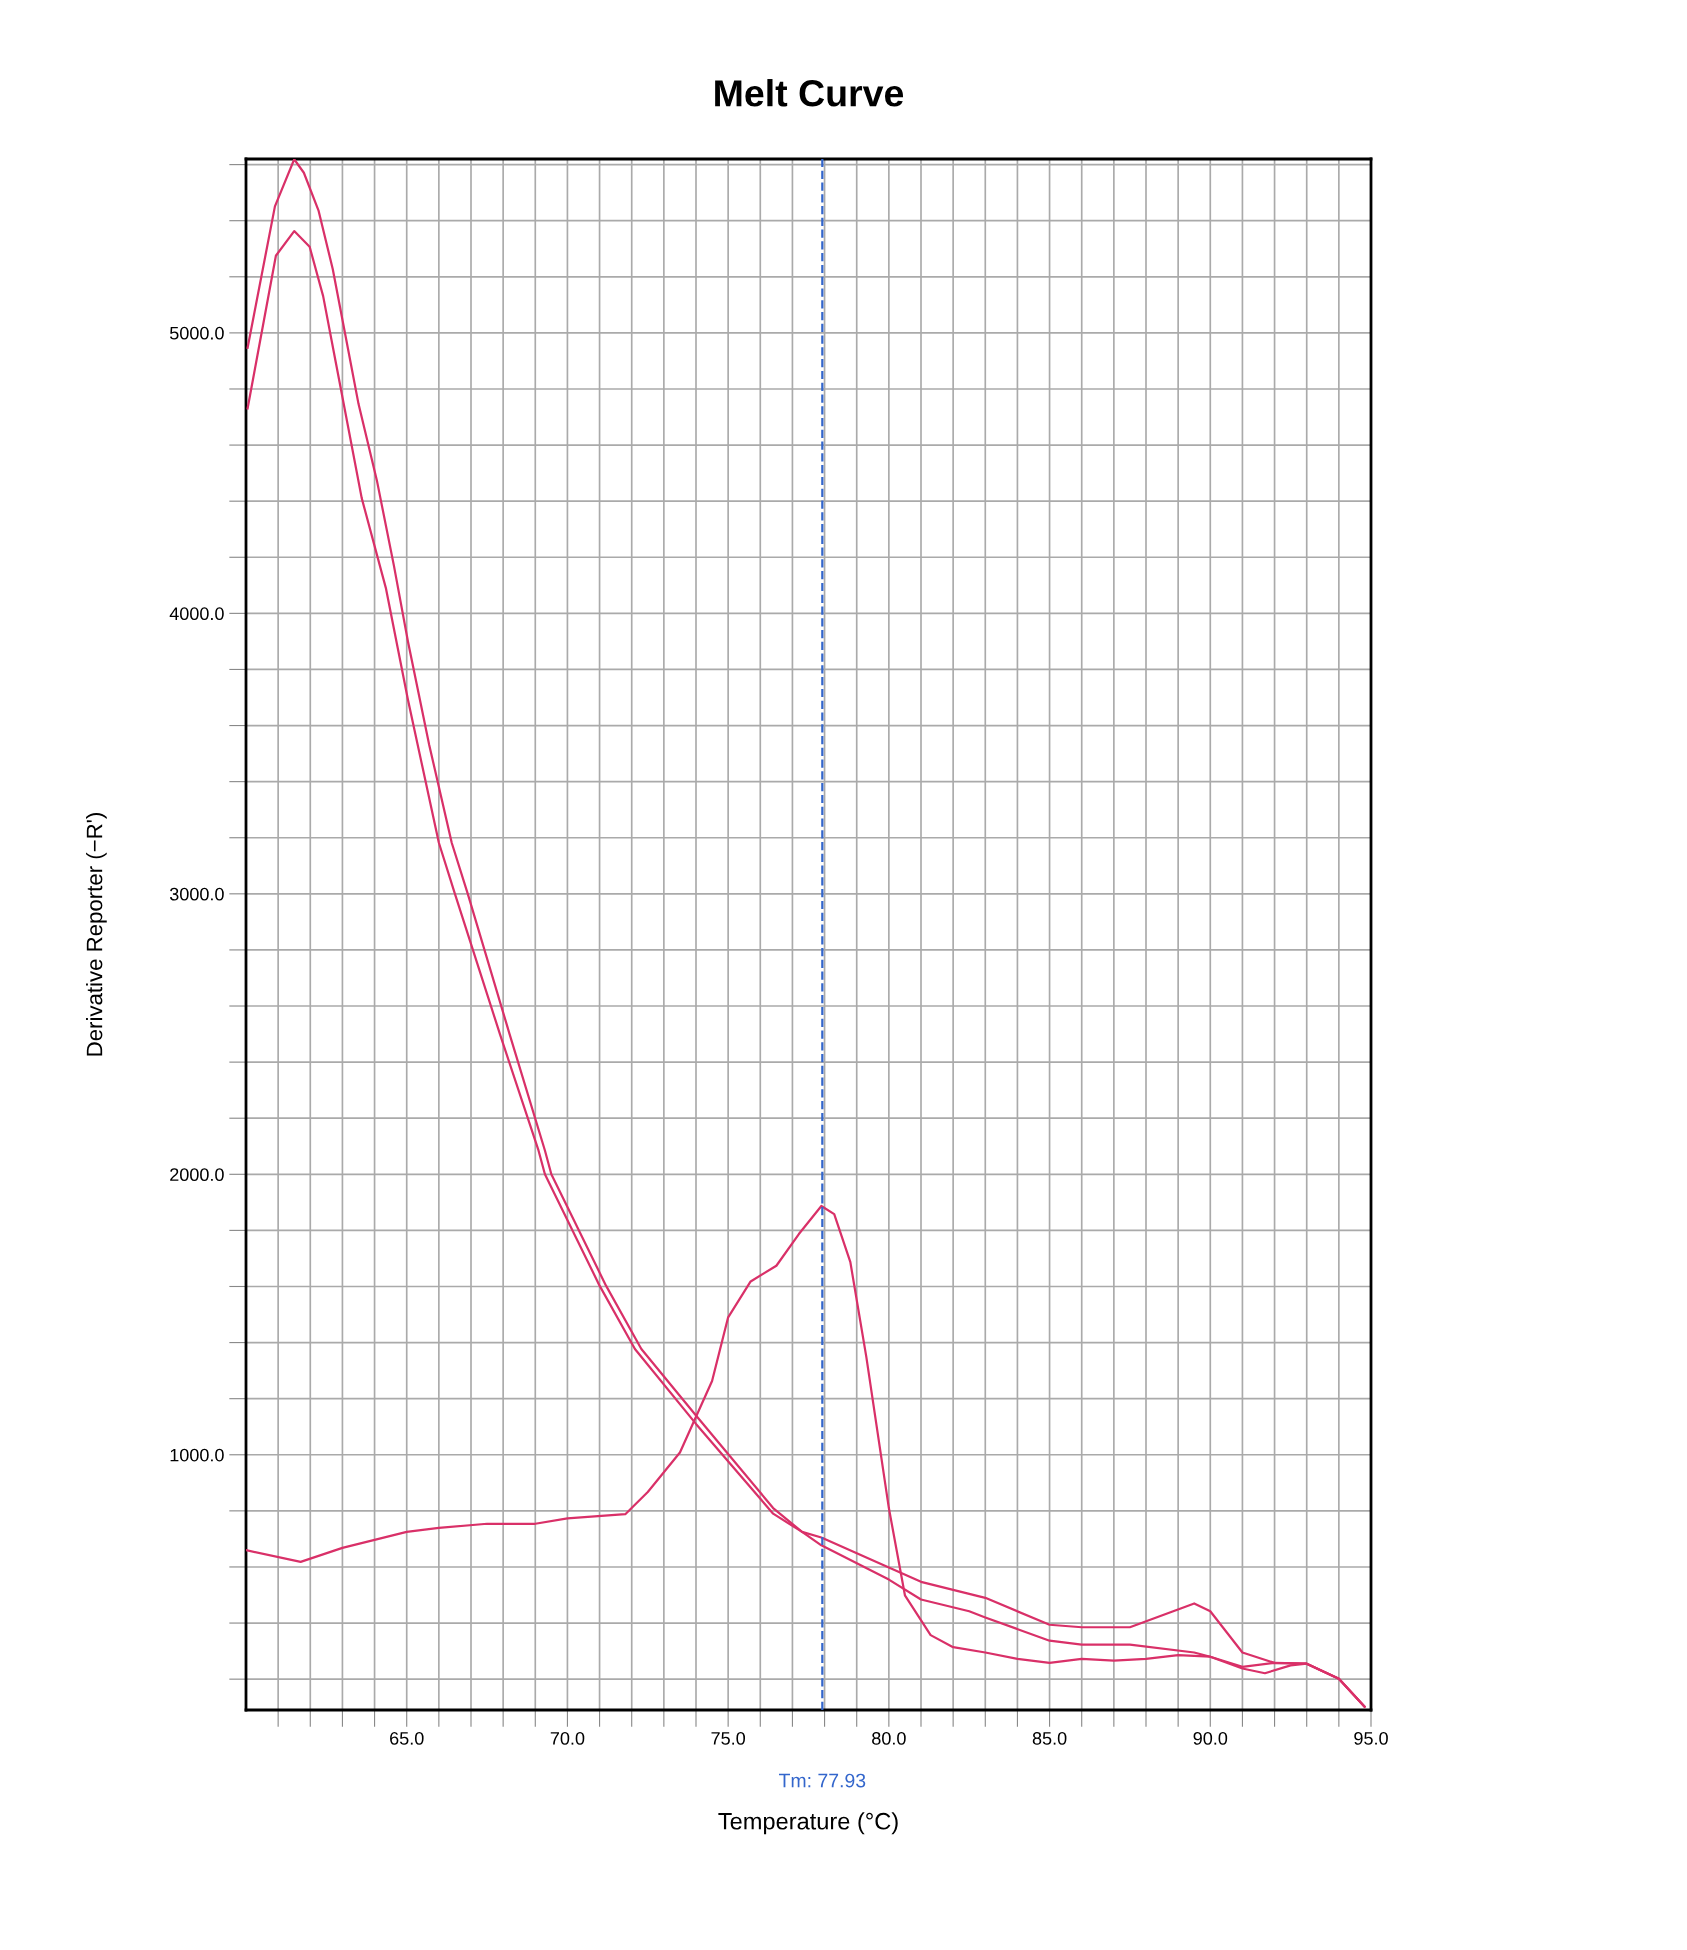  I want to click on ref-line-label: Tm: 77.93, so click(822, 1780).